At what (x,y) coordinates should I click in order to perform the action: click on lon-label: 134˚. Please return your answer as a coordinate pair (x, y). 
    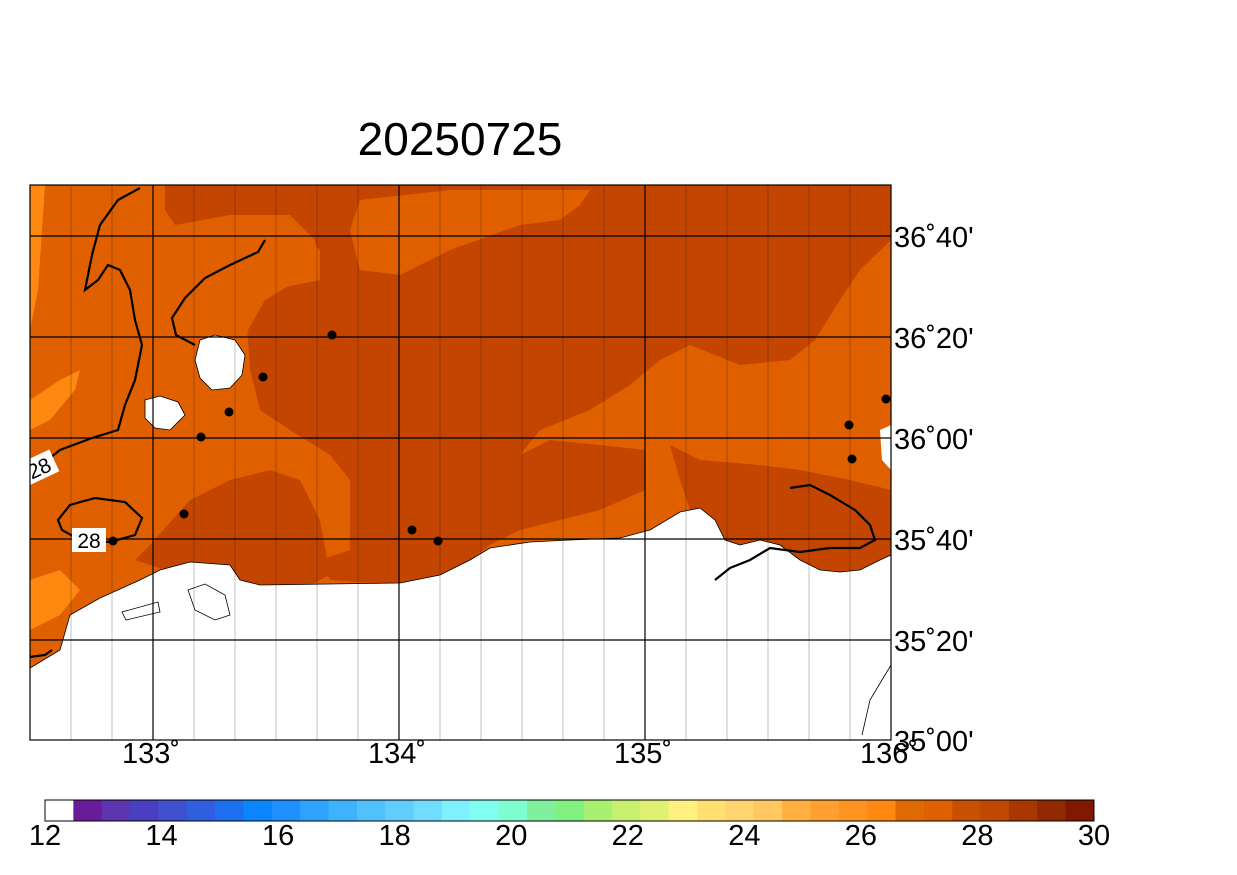
    Looking at the image, I should click on (397, 754).